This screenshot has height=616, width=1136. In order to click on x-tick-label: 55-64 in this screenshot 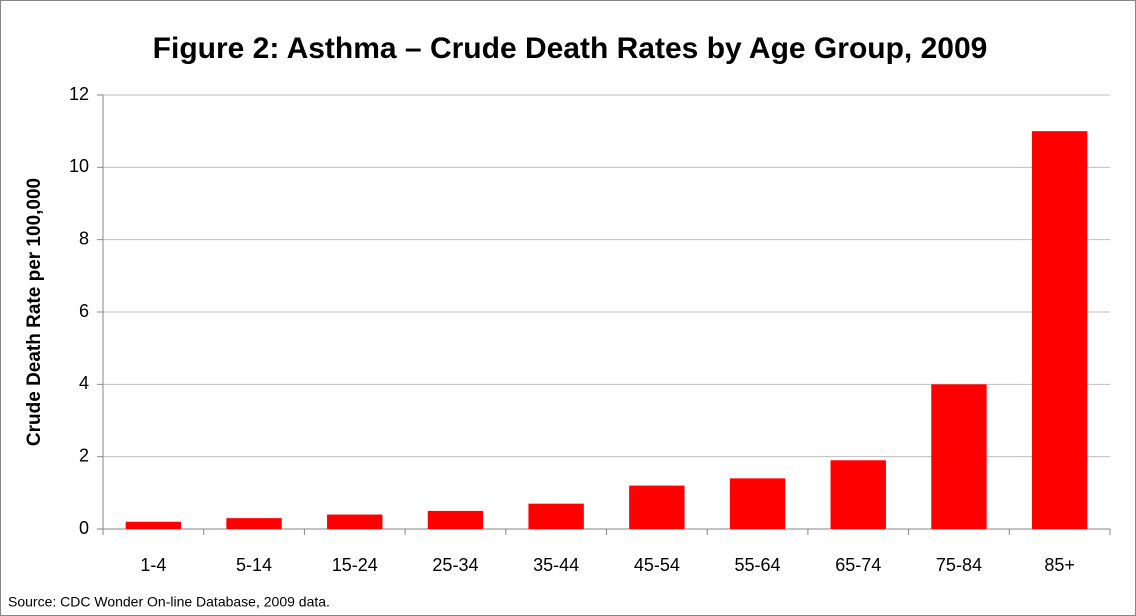, I will do `click(758, 565)`.